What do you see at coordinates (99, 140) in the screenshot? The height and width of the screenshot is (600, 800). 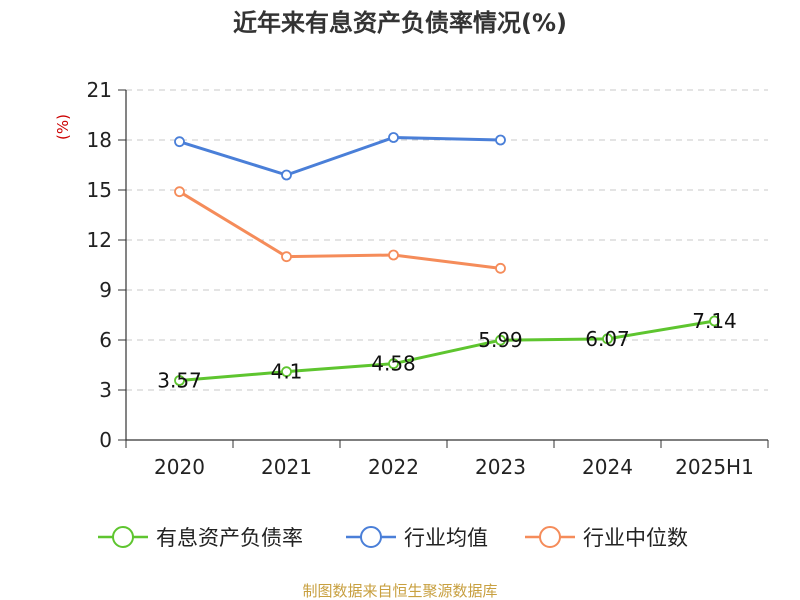 I see `y-tick-label: 18` at bounding box center [99, 140].